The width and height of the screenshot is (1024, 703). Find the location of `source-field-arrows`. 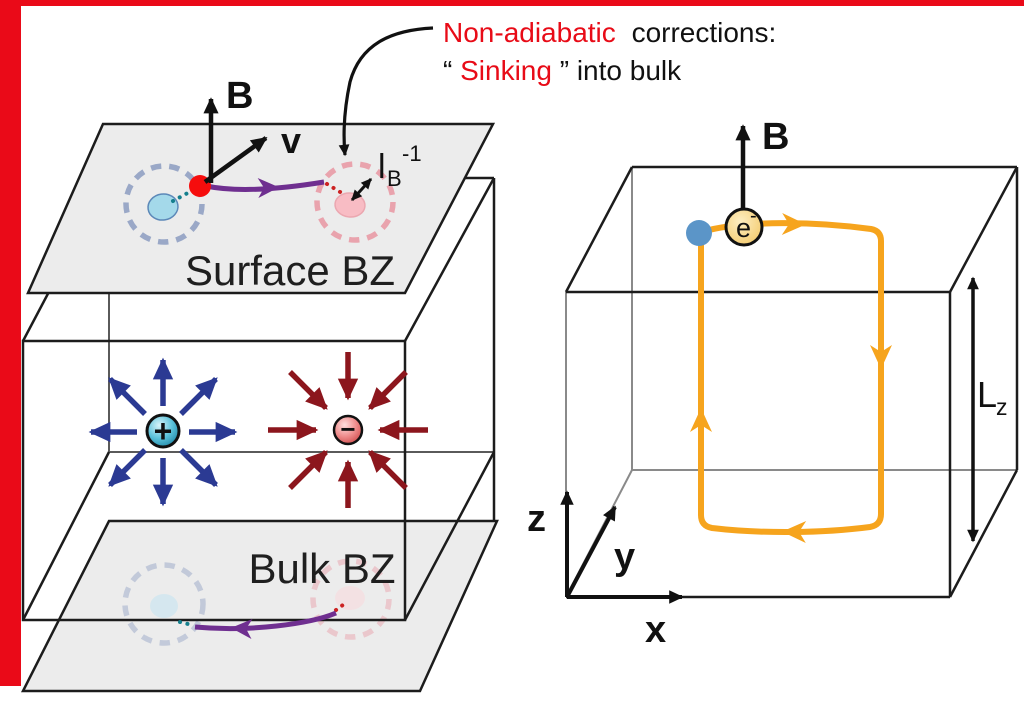

source-field-arrows is located at coordinates (163, 432).